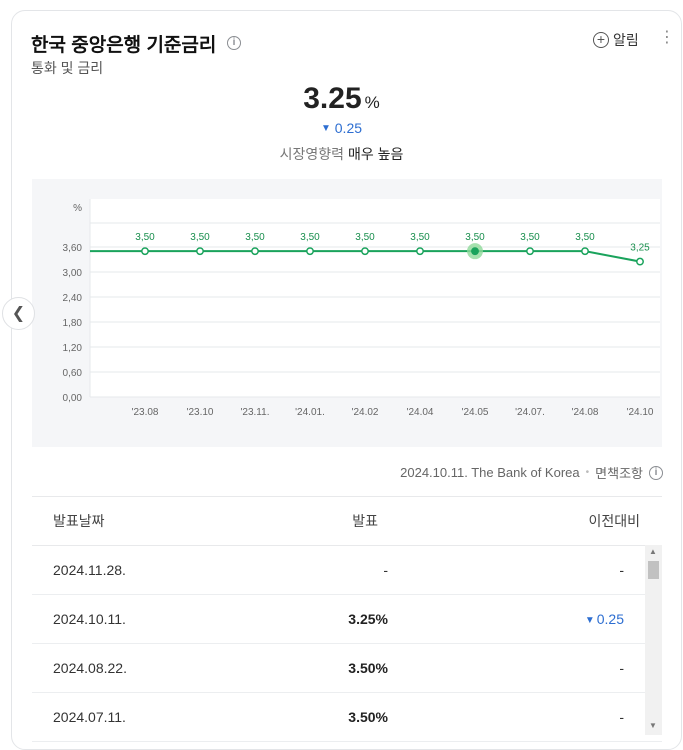  I want to click on current-value-unit: %, so click(372, 102).